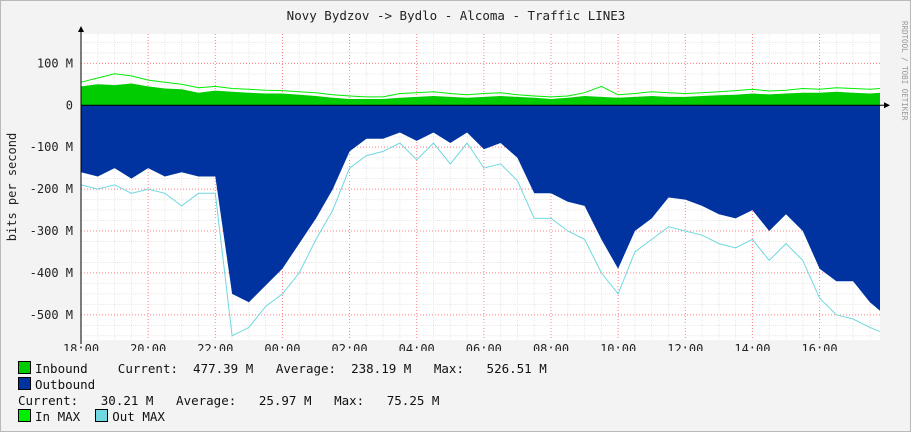 This screenshot has width=911, height=432. I want to click on outbound-swatch, so click(24, 383).